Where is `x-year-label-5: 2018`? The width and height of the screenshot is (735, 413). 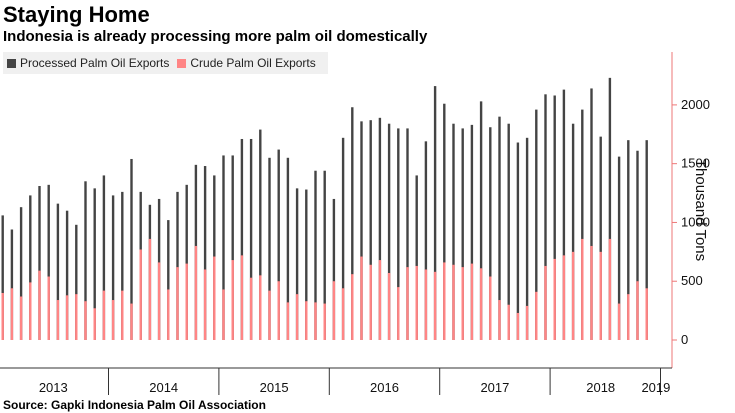 x-year-label-5: 2018 is located at coordinates (600, 387).